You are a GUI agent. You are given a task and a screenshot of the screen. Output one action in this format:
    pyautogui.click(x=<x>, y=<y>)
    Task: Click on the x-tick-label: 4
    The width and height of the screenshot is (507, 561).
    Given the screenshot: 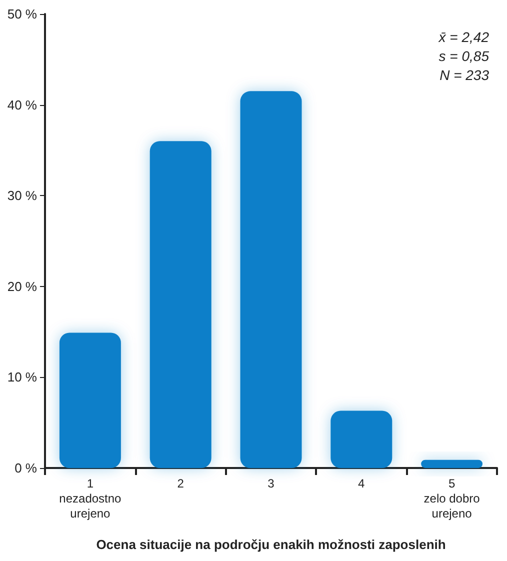 What is the action you would take?
    pyautogui.click(x=362, y=483)
    